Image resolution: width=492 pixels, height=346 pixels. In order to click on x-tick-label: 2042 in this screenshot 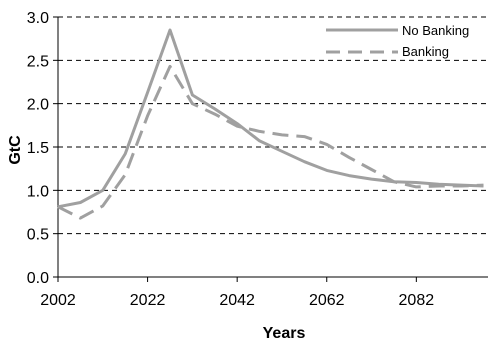, I will do `click(237, 300)`.